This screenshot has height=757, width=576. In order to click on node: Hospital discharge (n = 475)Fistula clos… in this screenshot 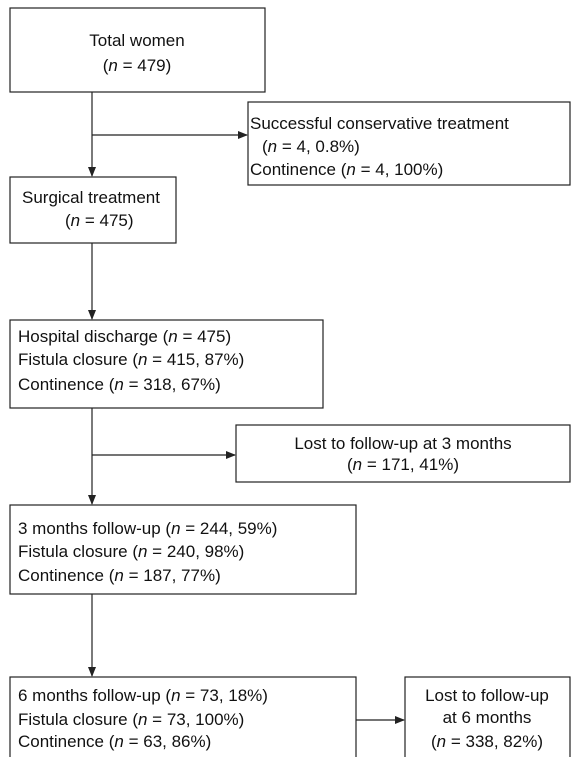, I will do `click(166, 364)`.